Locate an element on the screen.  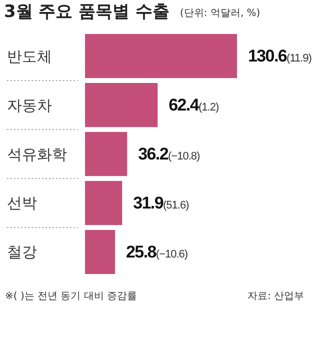
data-label: 62.4(1.2) is located at coordinates (193, 105).